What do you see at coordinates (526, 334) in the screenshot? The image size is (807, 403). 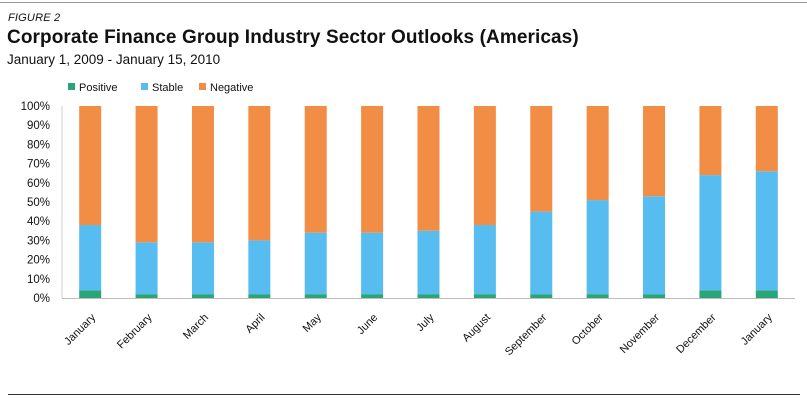 I see `x-tick-label: September` at bounding box center [526, 334].